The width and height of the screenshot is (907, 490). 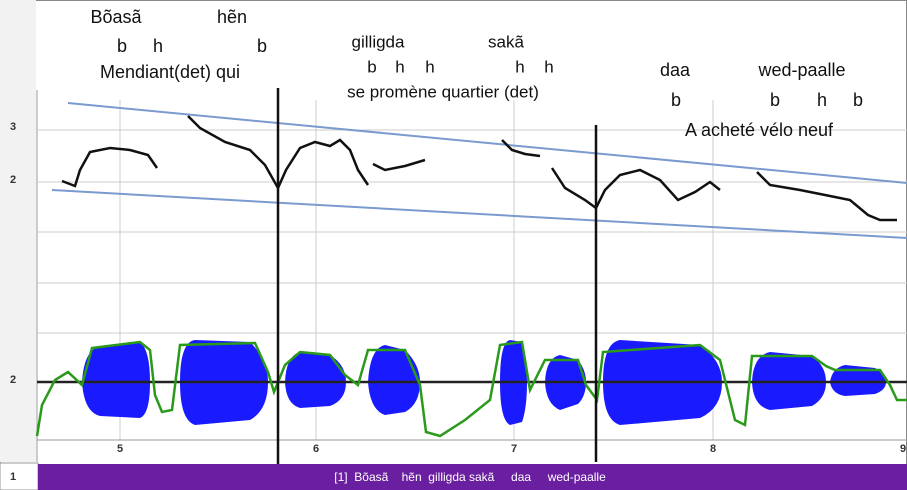 What do you see at coordinates (120, 449) in the screenshot?
I see `x-label: 5` at bounding box center [120, 449].